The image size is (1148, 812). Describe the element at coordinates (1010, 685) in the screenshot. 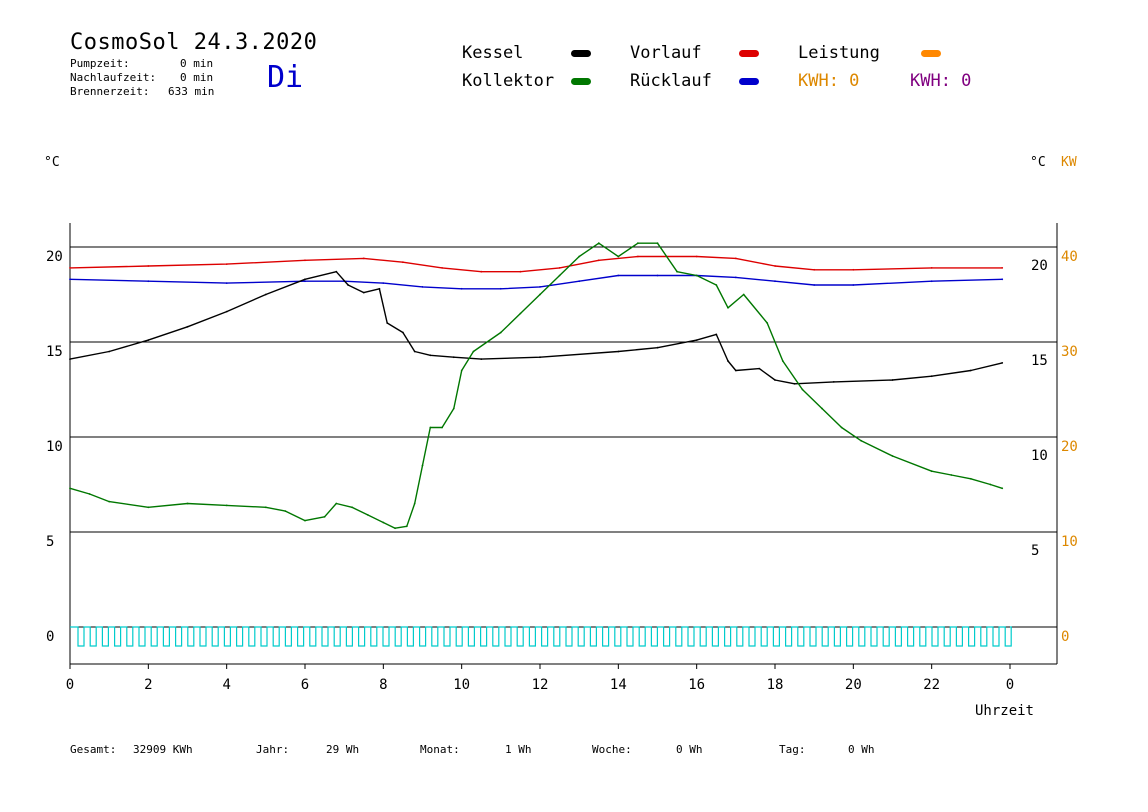

I see `x-tick-label: 0` at that location.